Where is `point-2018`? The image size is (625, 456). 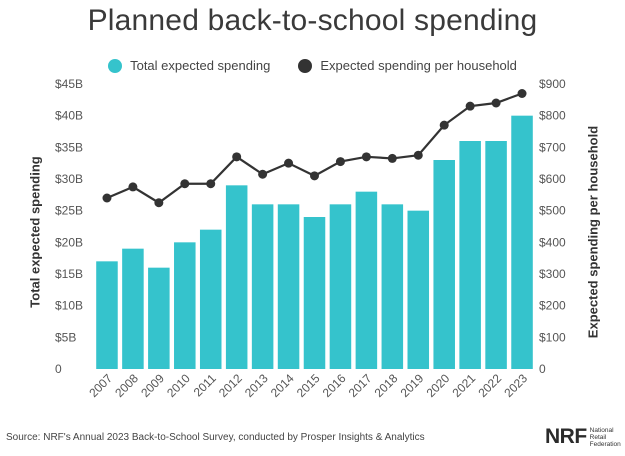
point-2018 is located at coordinates (392, 158).